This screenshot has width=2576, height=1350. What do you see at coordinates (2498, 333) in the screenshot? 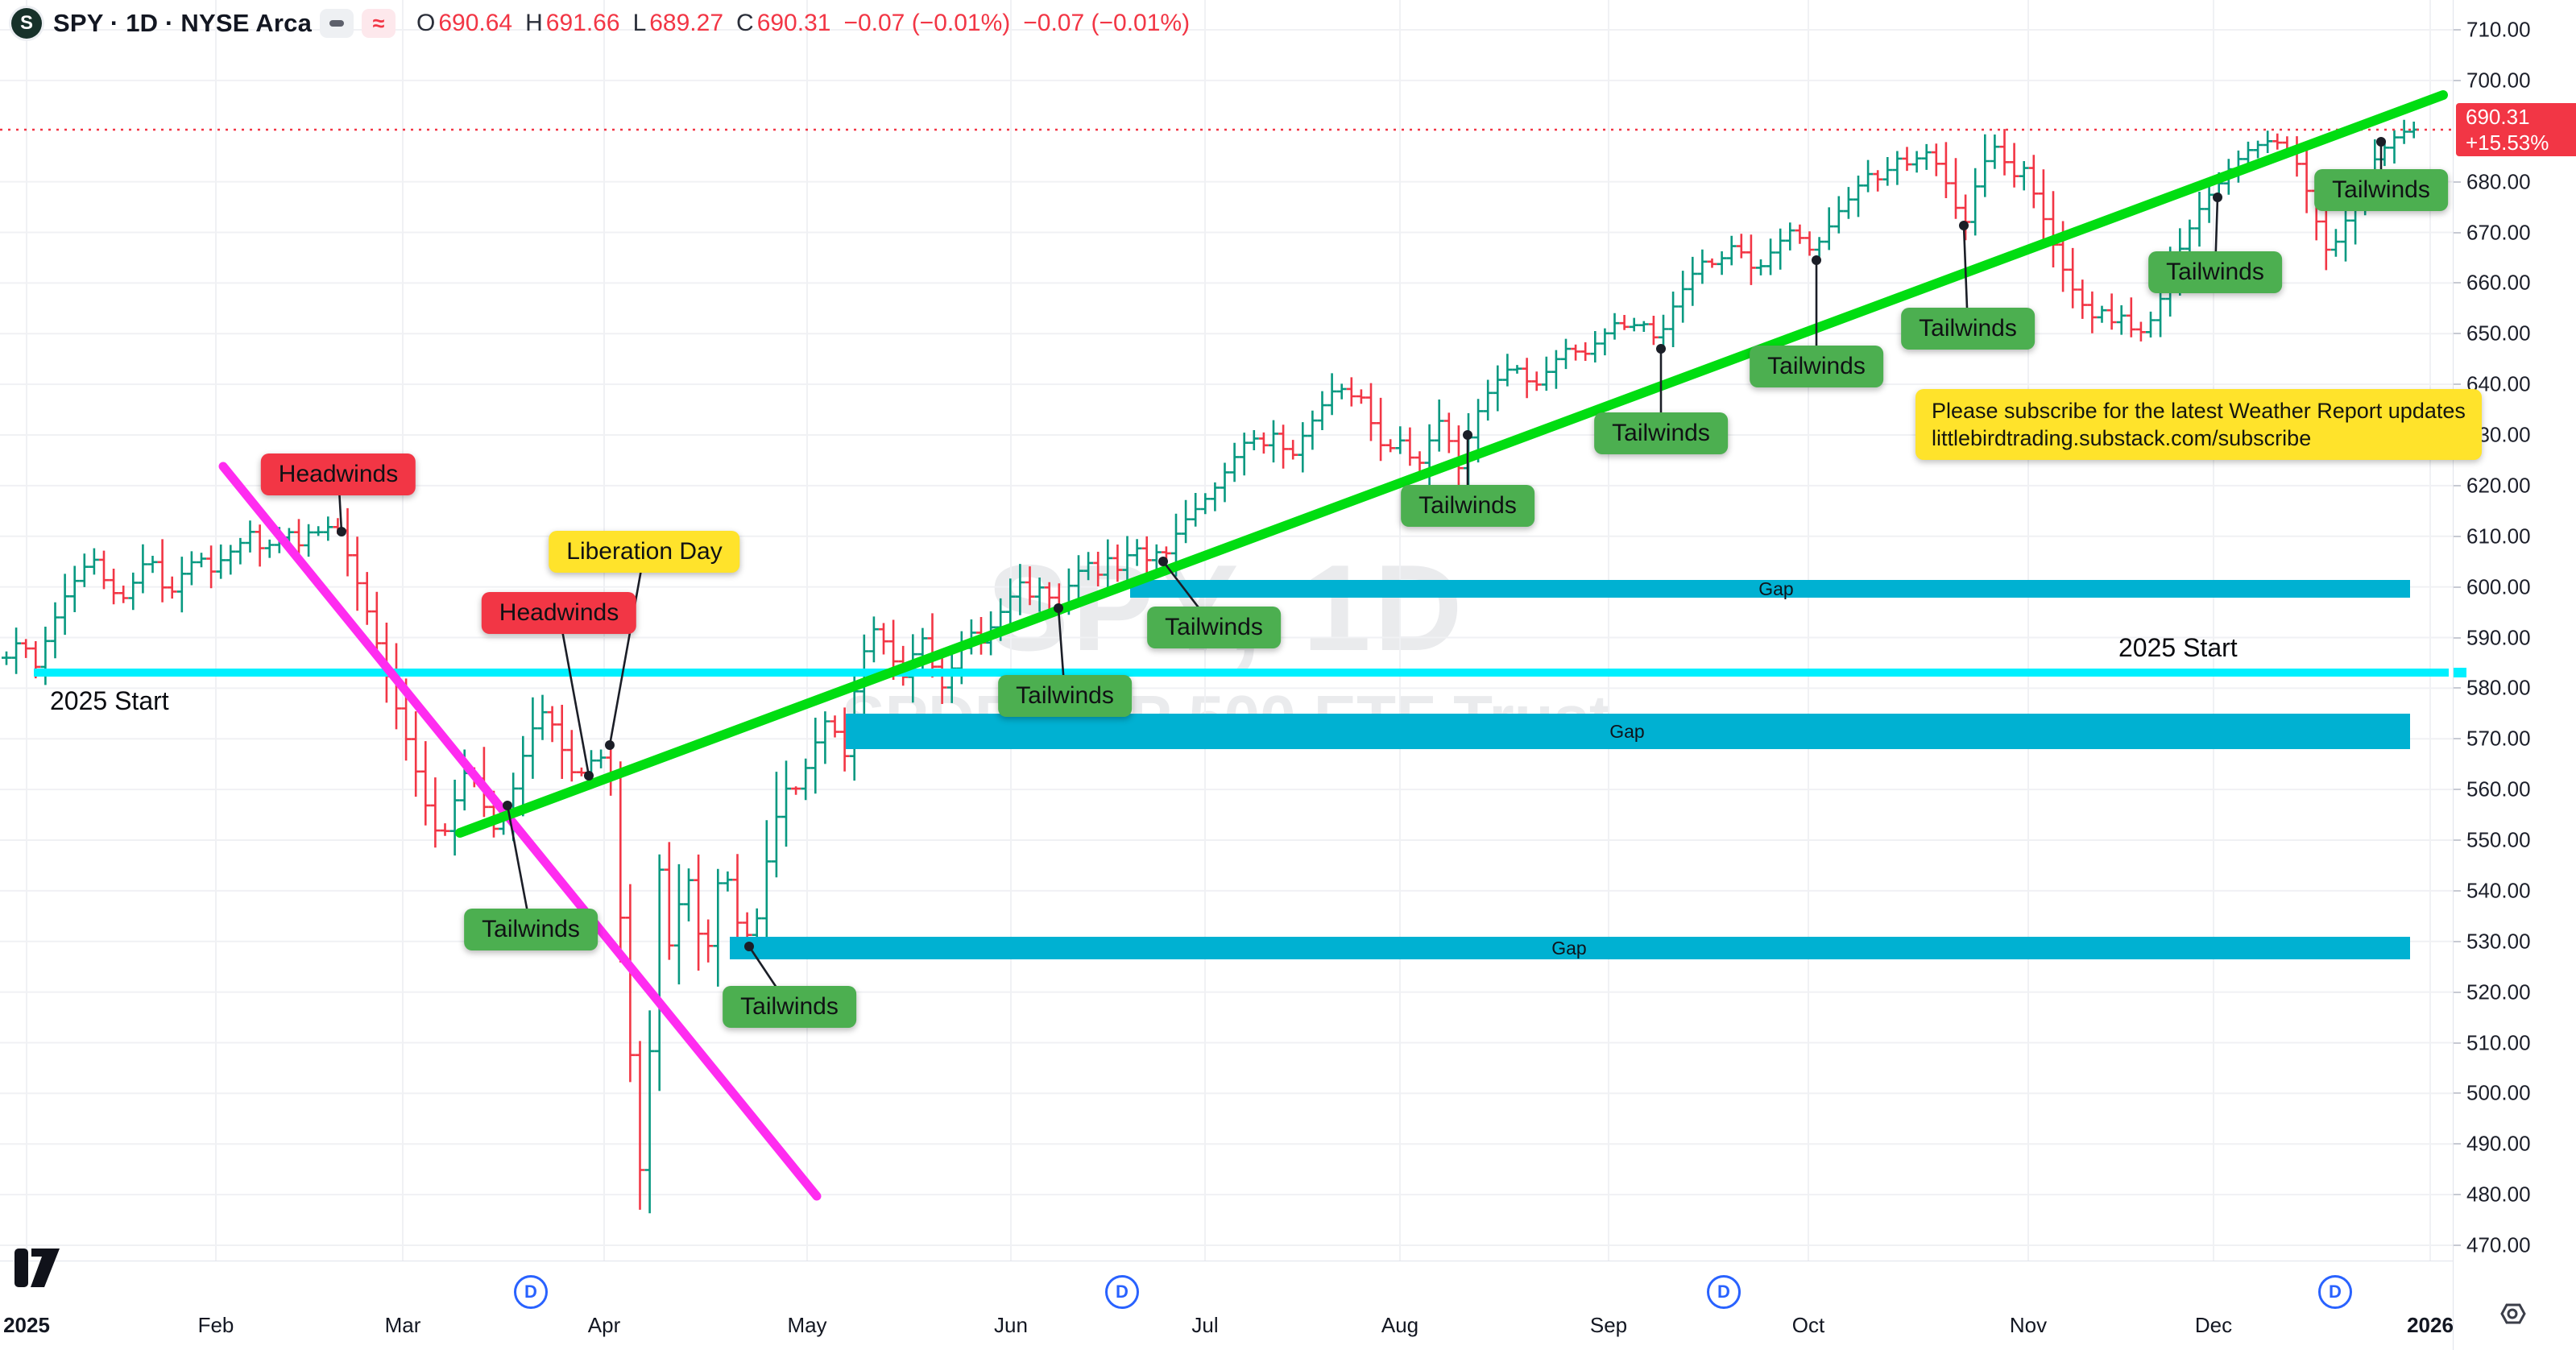
I see `price-axis-label: 650.00` at bounding box center [2498, 333].